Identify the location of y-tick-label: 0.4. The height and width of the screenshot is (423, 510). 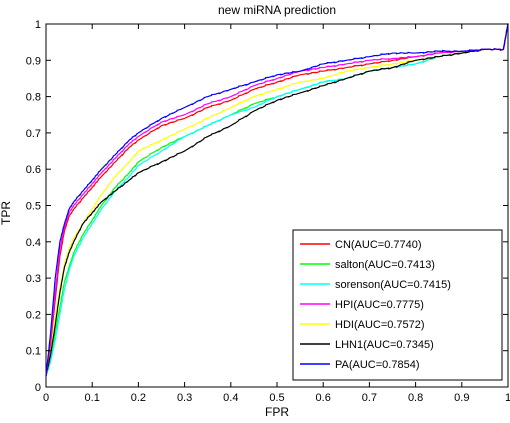
(33, 243).